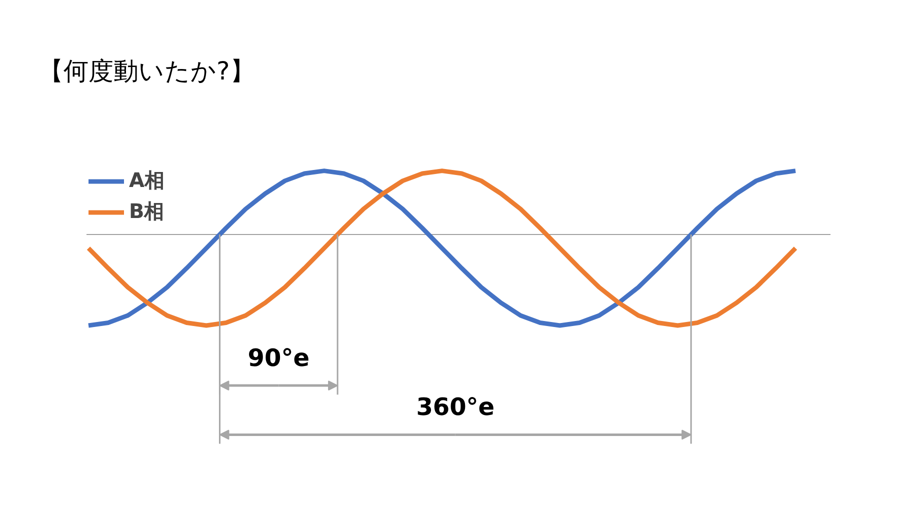  What do you see at coordinates (279, 358) in the screenshot?
I see `text: 90°e` at bounding box center [279, 358].